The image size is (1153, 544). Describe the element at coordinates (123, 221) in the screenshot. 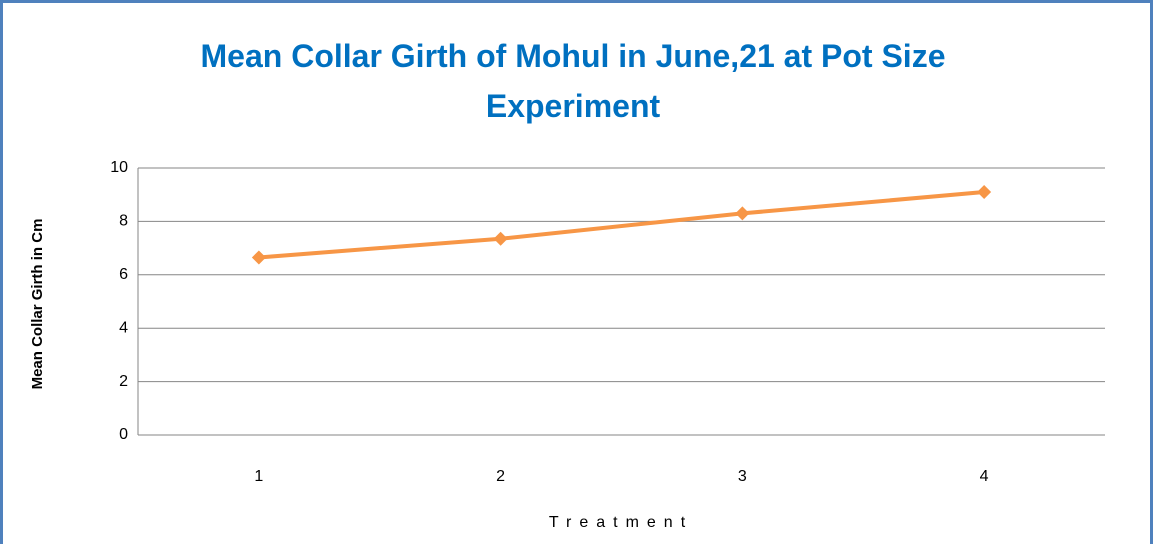

I see `y-tick-label: 8` at that location.